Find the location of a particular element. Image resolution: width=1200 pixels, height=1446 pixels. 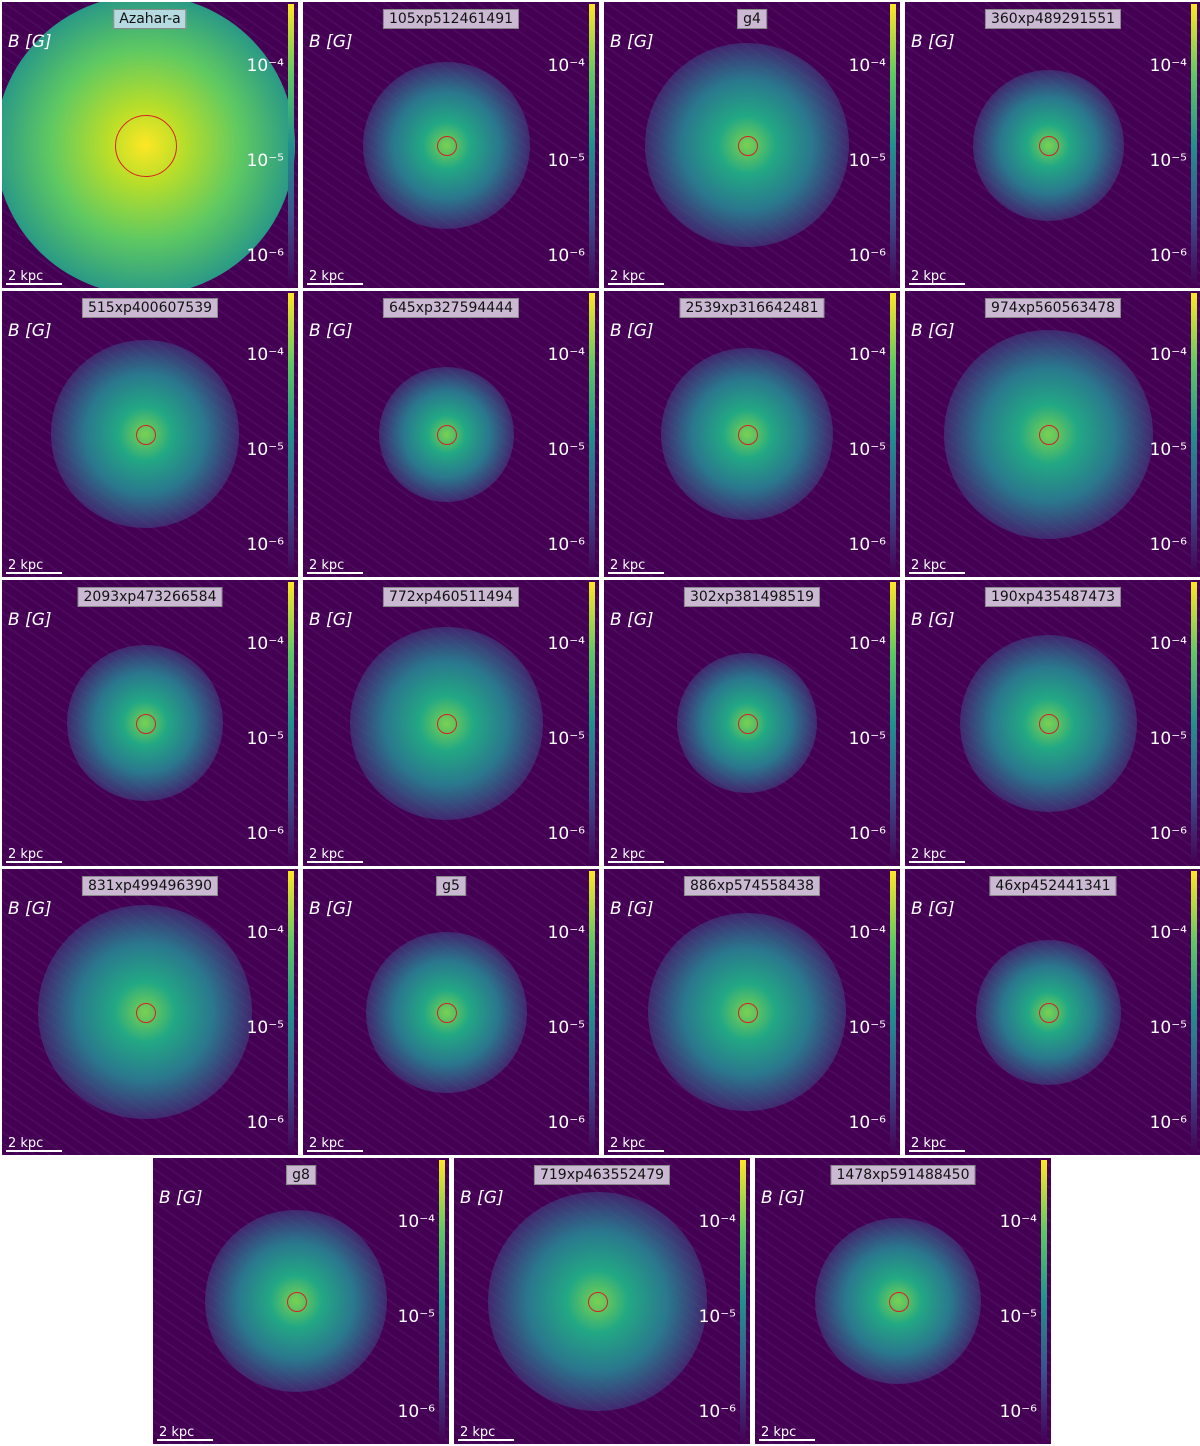

galaxy-panel: 105xp512461491 B [G] 10⁻⁴ 10⁻⁵ 10⁻⁶ 2 kpc is located at coordinates (451, 145).